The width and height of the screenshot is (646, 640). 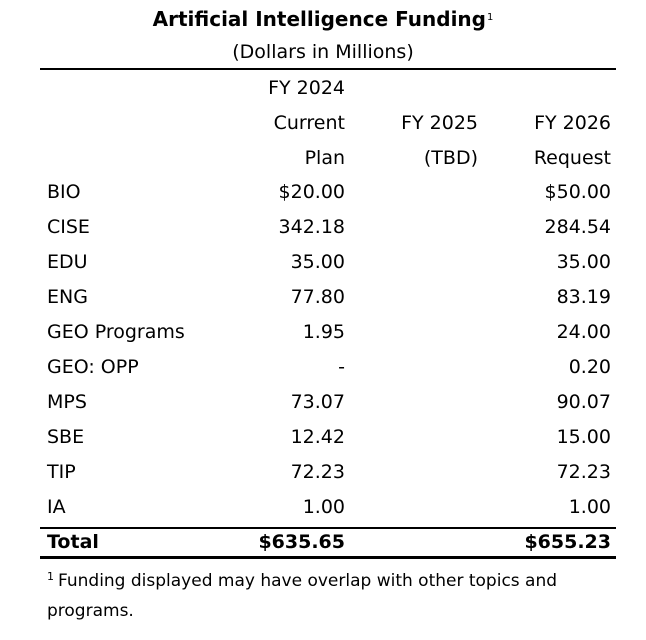 I want to click on cell-fy2024: 1.95, so click(x=323, y=332).